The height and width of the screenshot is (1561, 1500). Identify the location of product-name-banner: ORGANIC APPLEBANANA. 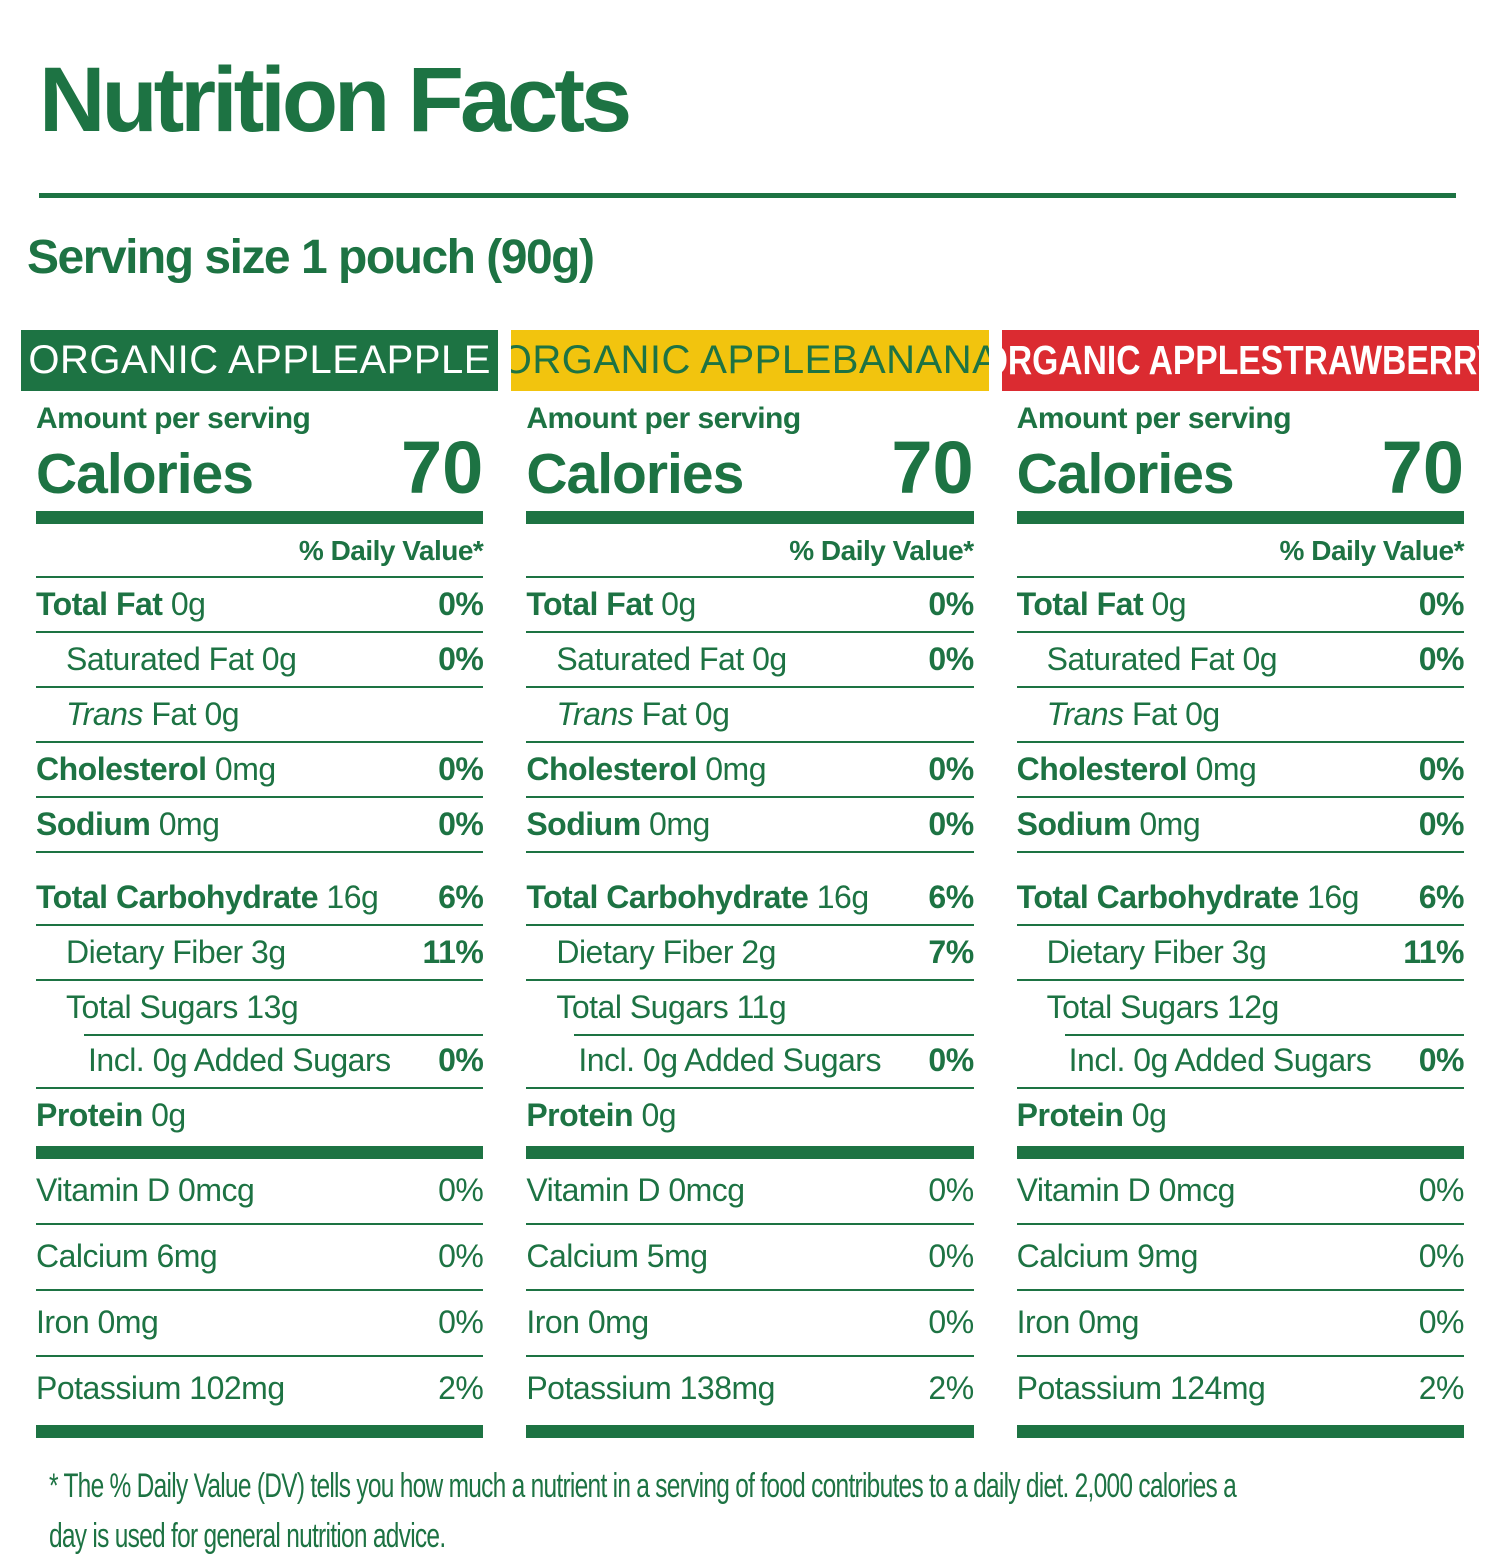
(750, 360).